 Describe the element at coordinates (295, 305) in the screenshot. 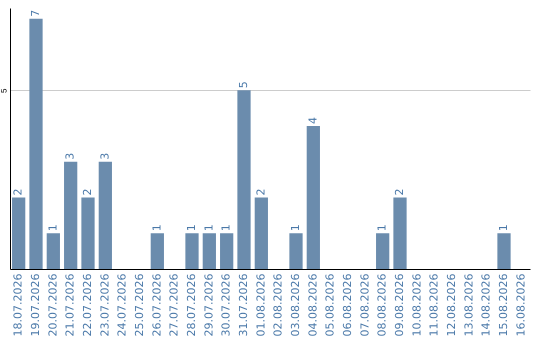

I see `x-tick-label: 03.08.2026` at that location.